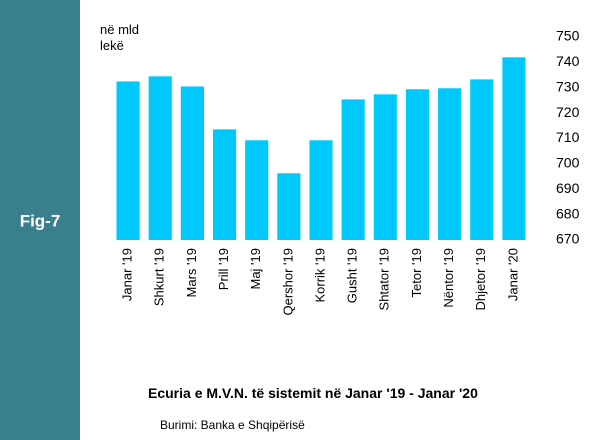  I want to click on x-tick-label: Janar '20, so click(512, 274).